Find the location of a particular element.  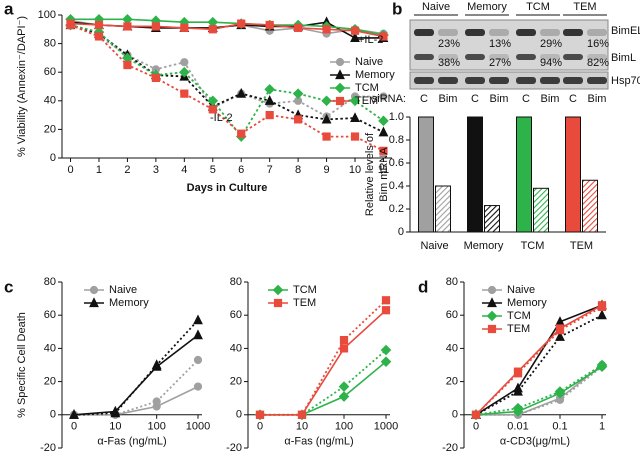

y-axis-label: % Viability (Annexin⁻/DAPI⁻) is located at coordinates (22, 86).